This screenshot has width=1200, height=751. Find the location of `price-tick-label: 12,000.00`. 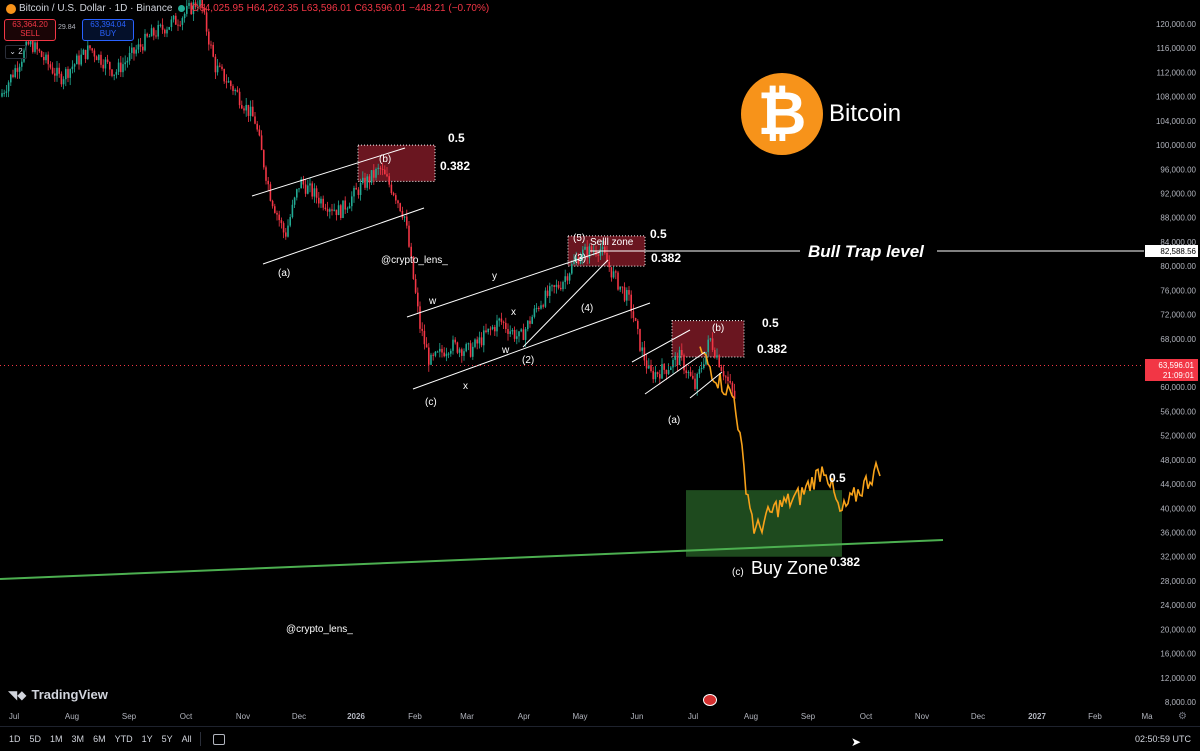

price-tick-label: 12,000.00 is located at coordinates (1178, 678).